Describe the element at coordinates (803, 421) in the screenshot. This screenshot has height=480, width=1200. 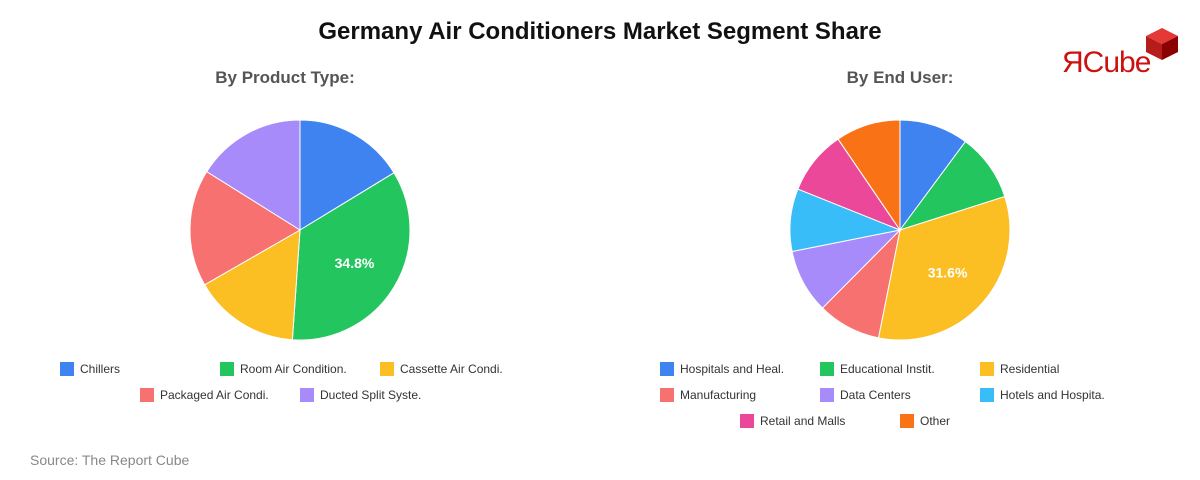
I see `legend-label: Retail and Malls` at that location.